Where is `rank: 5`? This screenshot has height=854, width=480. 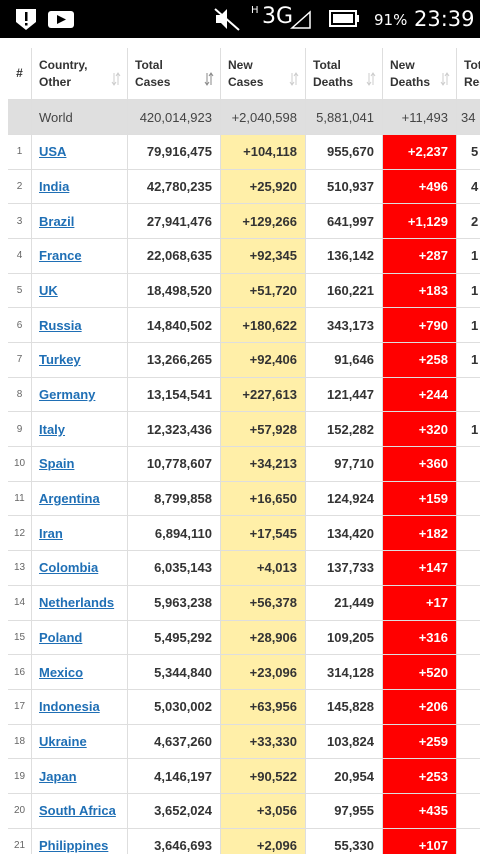 rank: 5 is located at coordinates (20, 291).